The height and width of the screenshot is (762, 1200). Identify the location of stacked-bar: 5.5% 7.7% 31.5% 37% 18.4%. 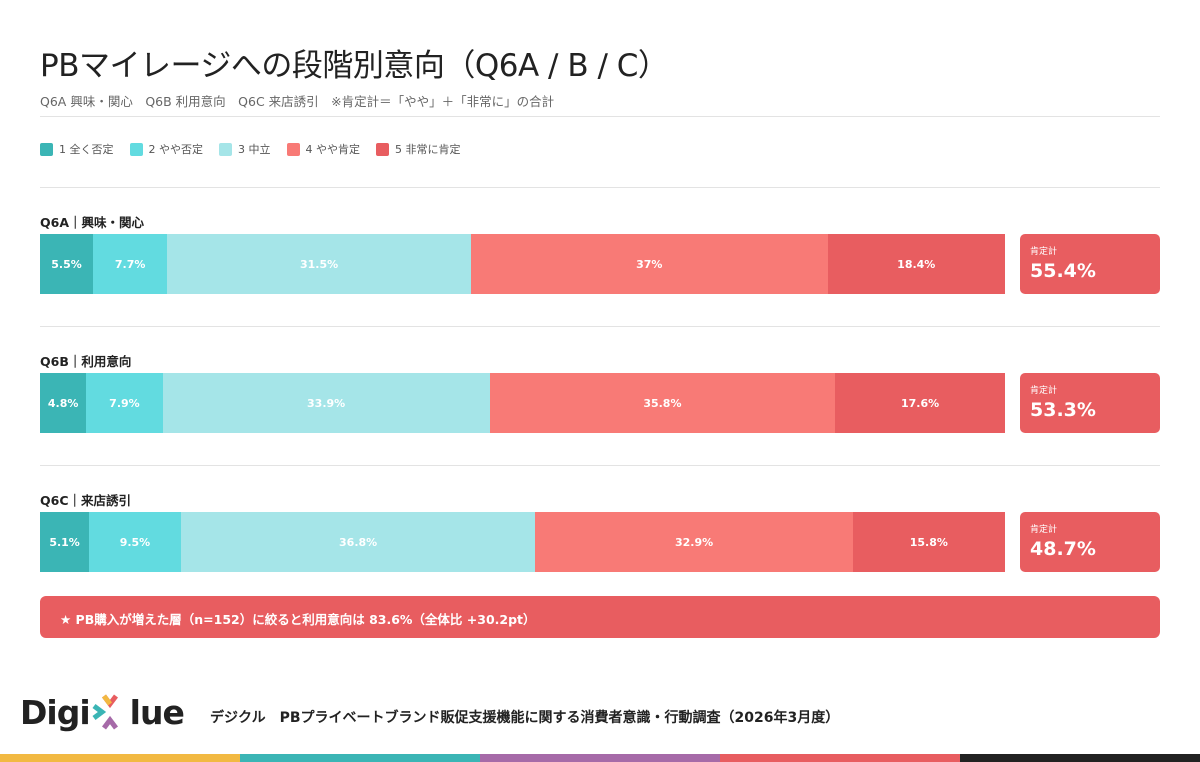
(522, 264).